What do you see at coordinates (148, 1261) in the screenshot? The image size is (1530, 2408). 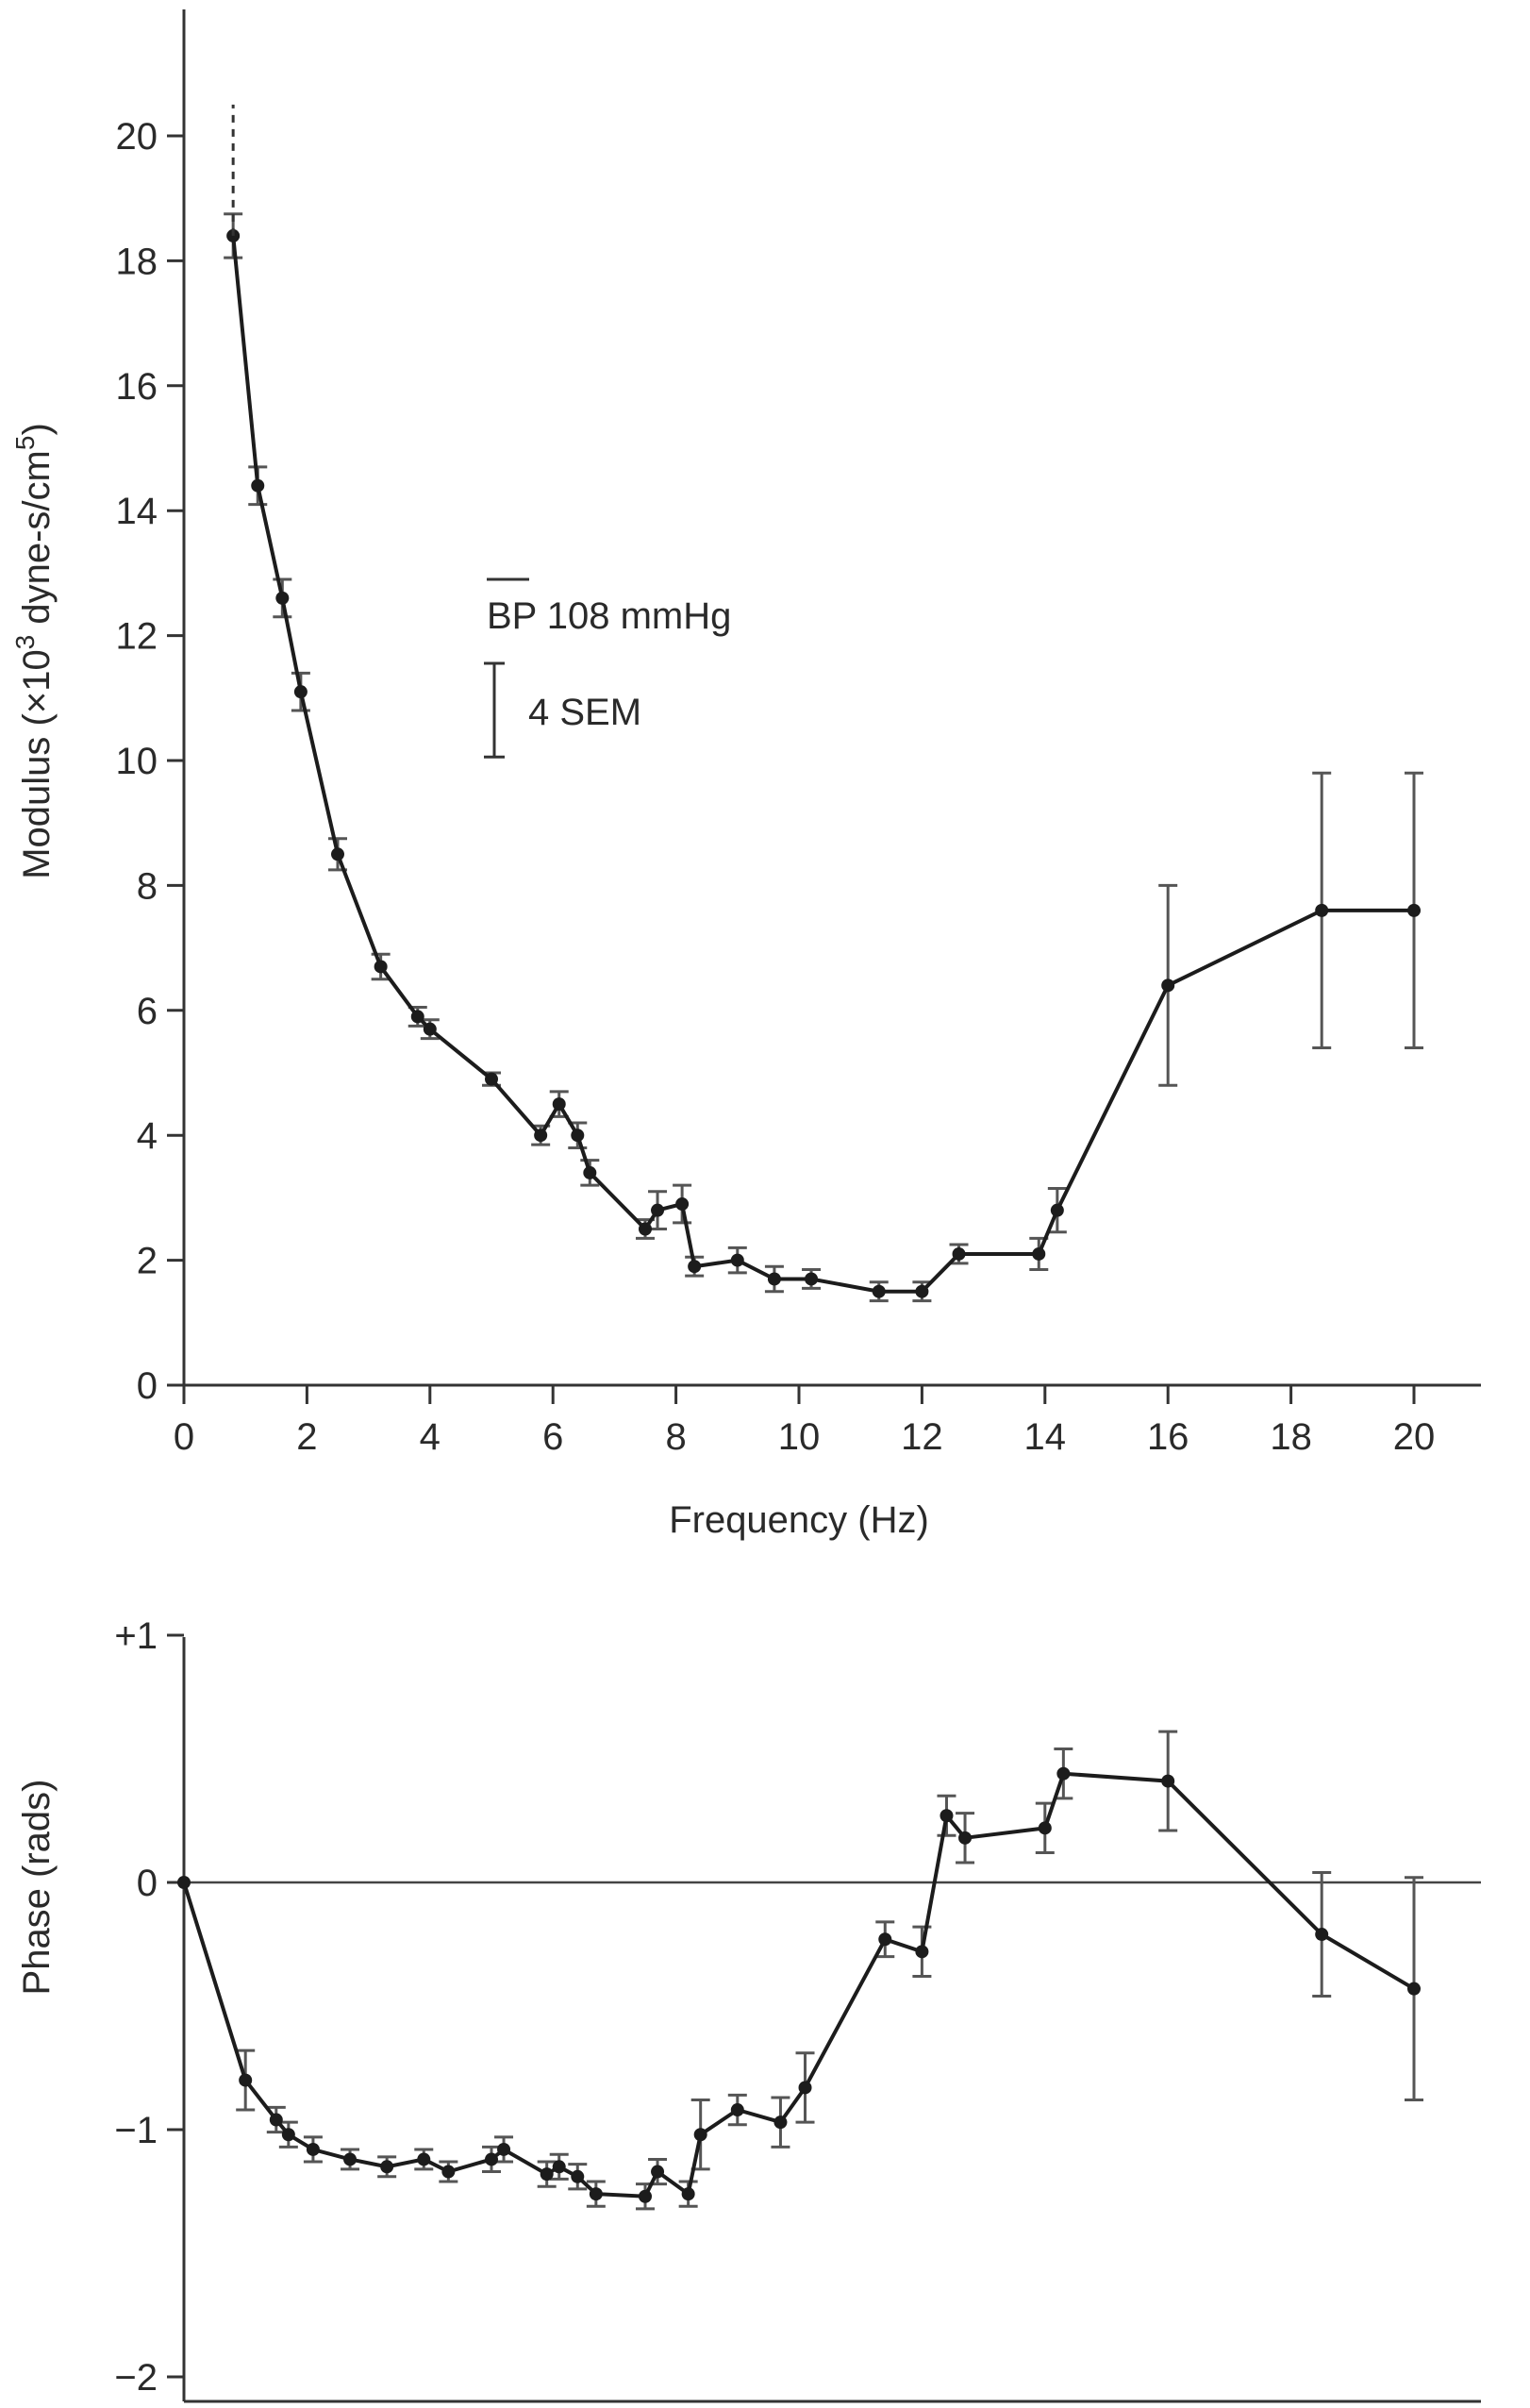 I see `modulus-y-tick-label: 2` at bounding box center [148, 1261].